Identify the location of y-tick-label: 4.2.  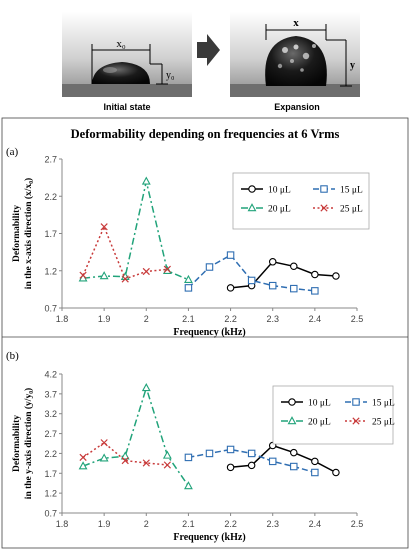
(50, 375).